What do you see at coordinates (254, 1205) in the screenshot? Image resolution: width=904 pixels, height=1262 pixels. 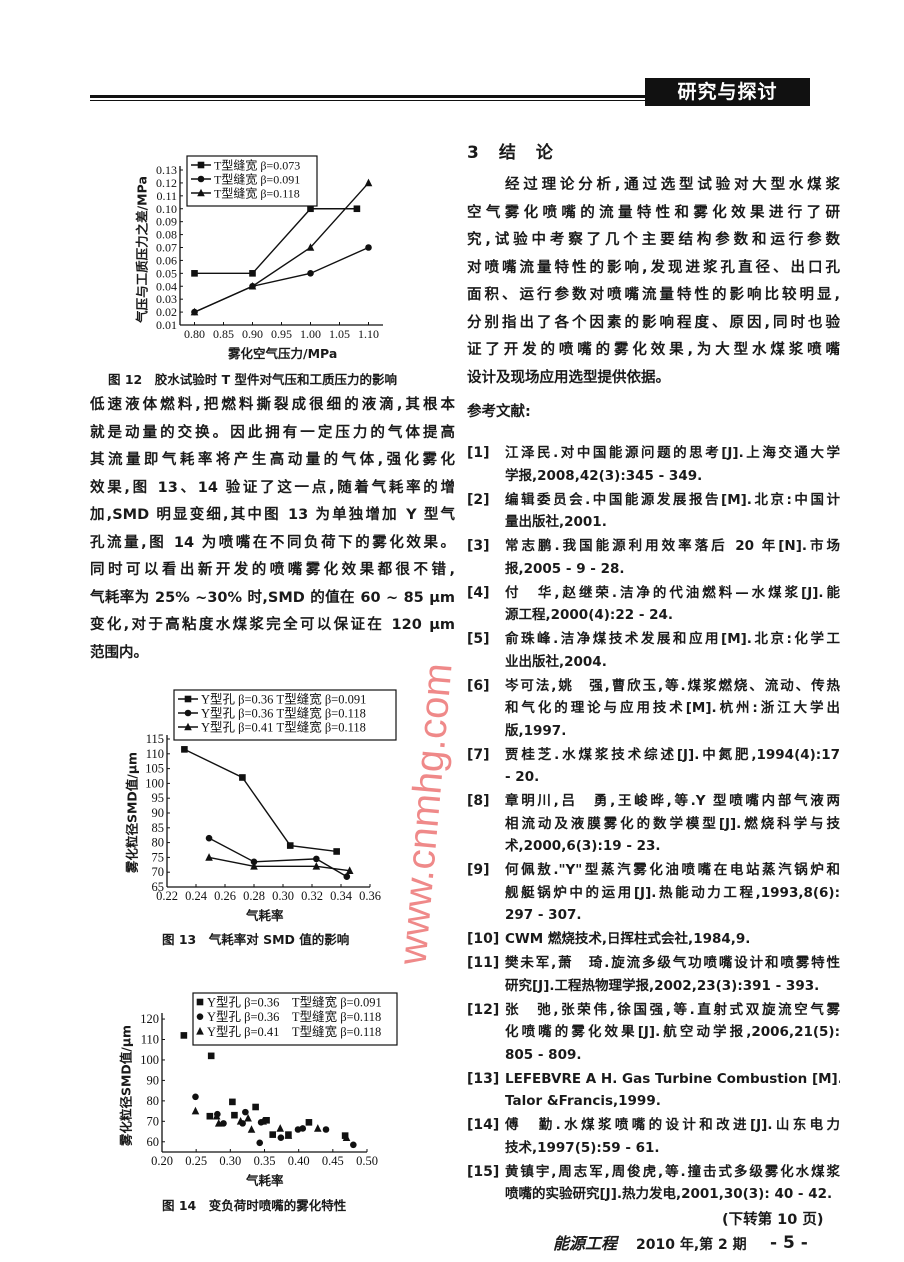 I see `fig14-caption: 图 14 变负荷时喷嘴的雾化特性` at bounding box center [254, 1205].